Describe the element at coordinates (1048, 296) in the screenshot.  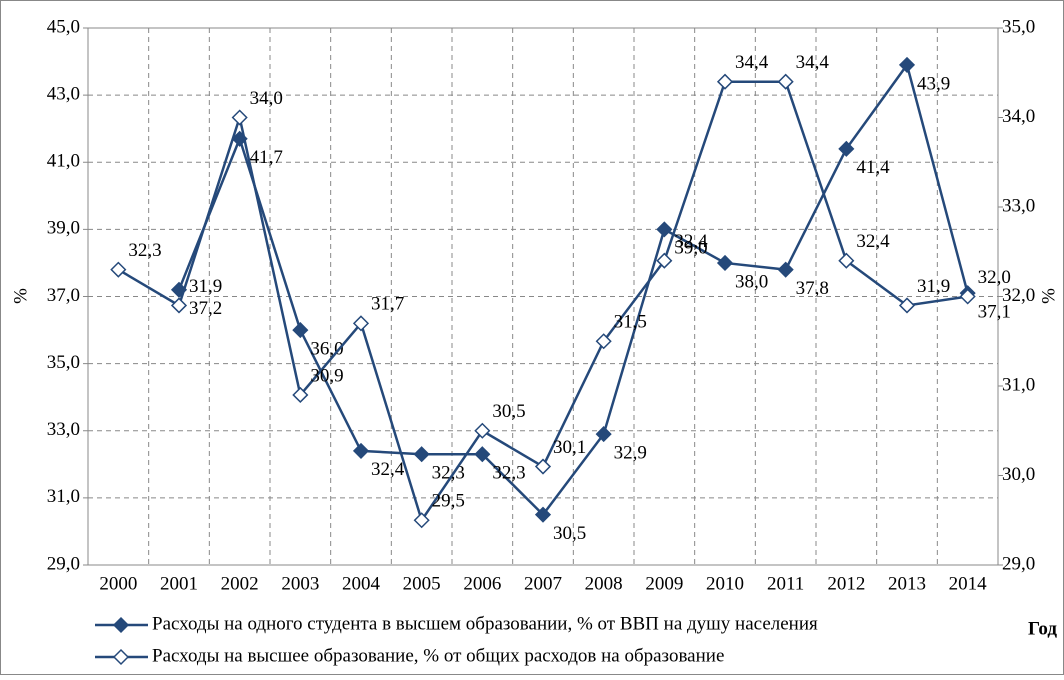
I see `y2-axis-label: %` at that location.